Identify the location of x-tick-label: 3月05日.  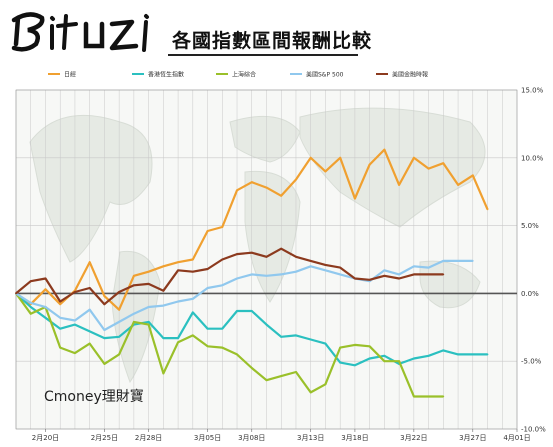
(207, 438).